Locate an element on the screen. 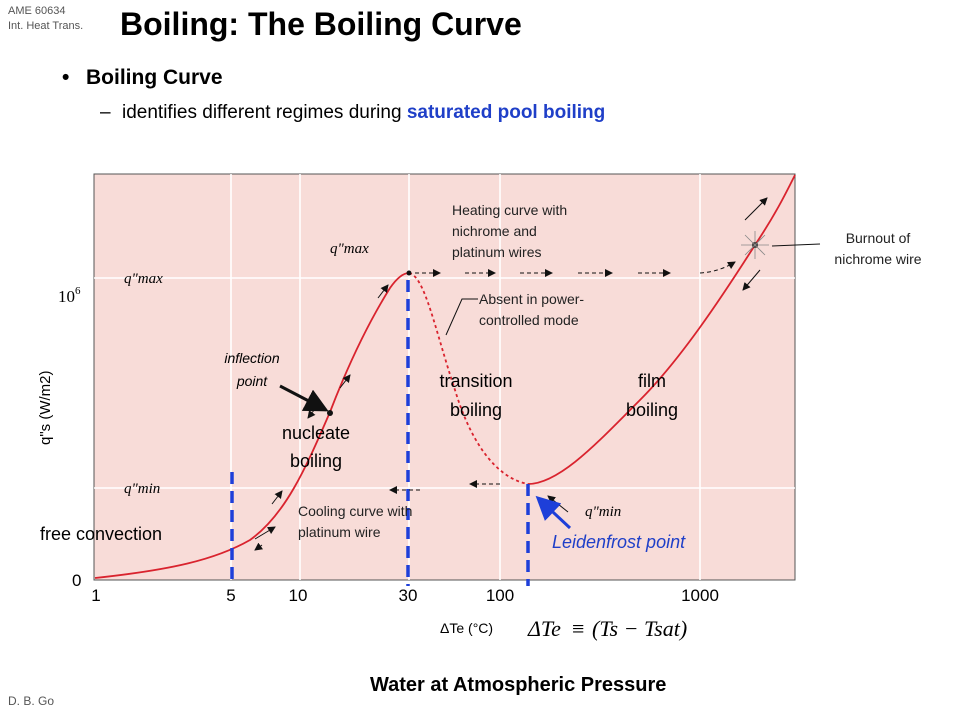  x-axis-label: ΔTe (°C) is located at coordinates (466, 628).